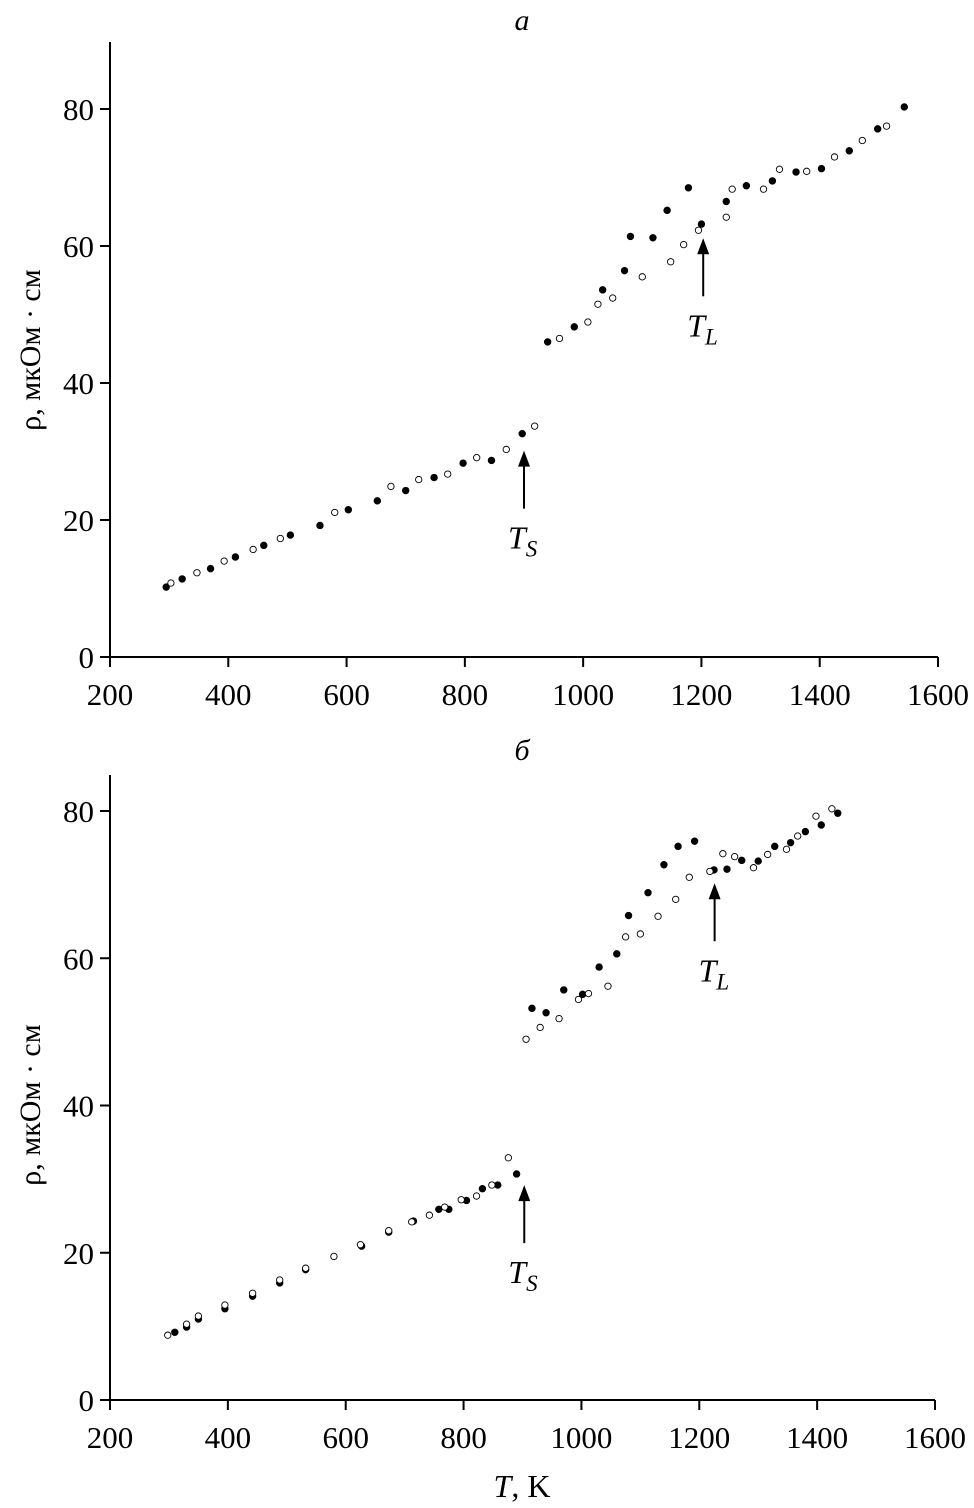 Image resolution: width=974 pixels, height=1508 pixels. I want to click on p0-annotation-label: TL, so click(702, 328).